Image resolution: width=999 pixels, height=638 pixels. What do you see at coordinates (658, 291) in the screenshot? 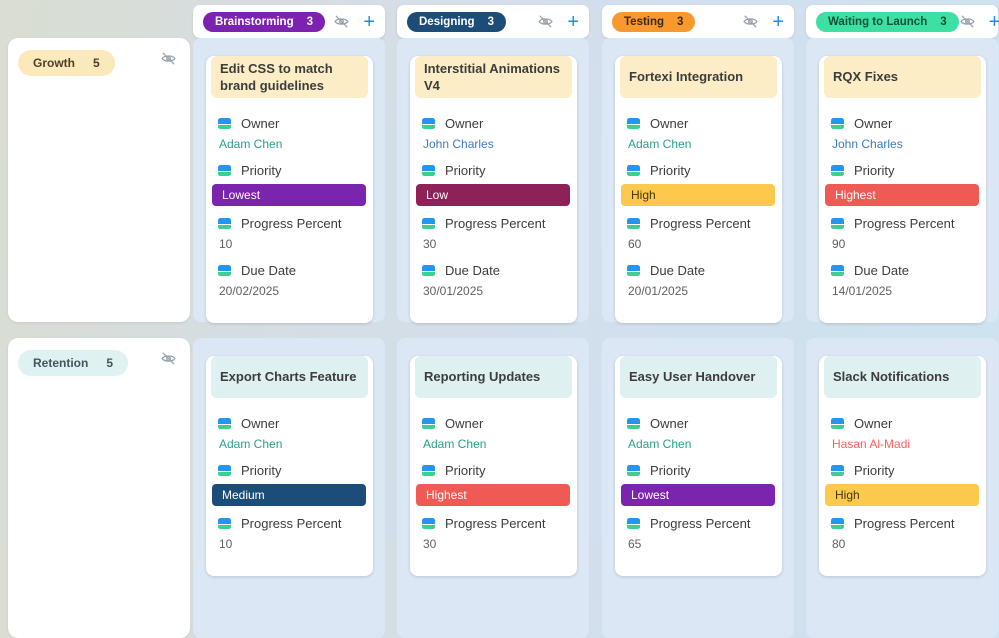
I see `due-date-value: 20/01/2025` at bounding box center [658, 291].